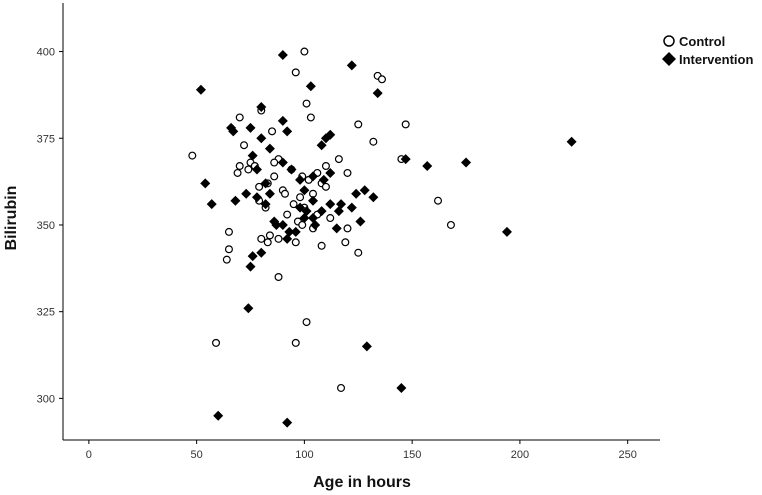 Image resolution: width=762 pixels, height=495 pixels. I want to click on x-axis-title: Age in hours, so click(362, 482).